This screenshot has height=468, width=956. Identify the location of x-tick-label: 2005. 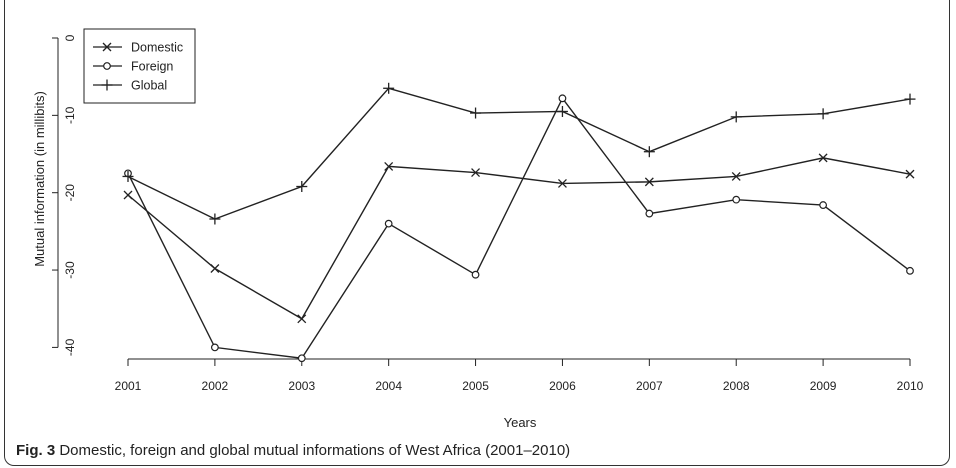
(475, 386).